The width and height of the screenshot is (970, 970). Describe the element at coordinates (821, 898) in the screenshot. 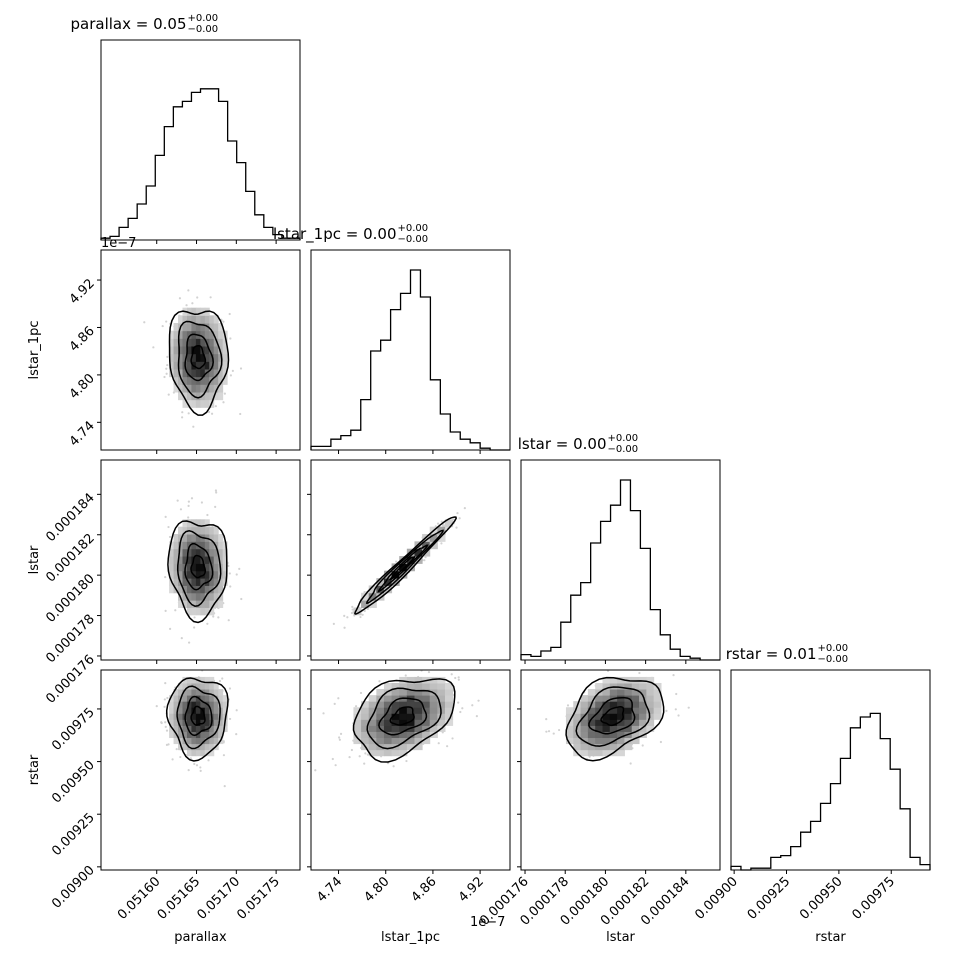

I see `x-tick-label: 0.00950` at that location.